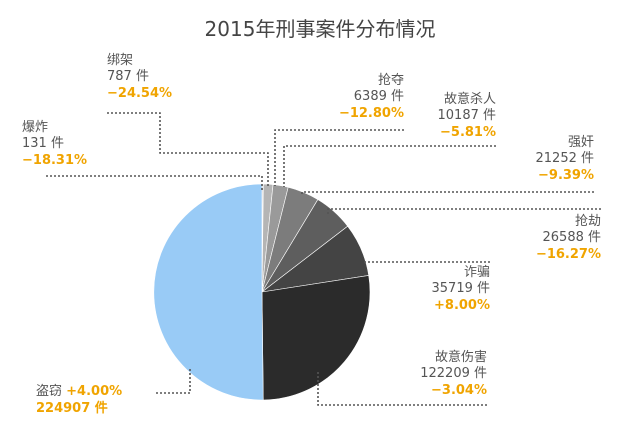 The width and height of the screenshot is (640, 442). What do you see at coordinates (51, 391) in the screenshot?
I see `category-name: 盗窃` at bounding box center [51, 391].